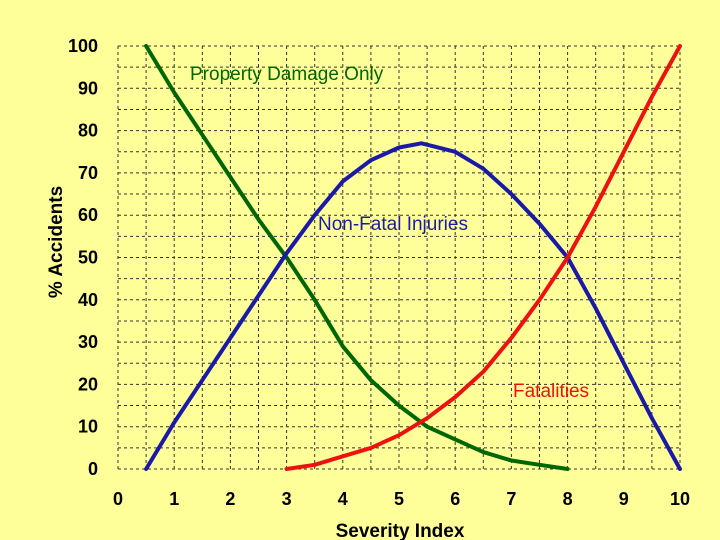  I want to click on x-tick-label: 2, so click(230, 499).